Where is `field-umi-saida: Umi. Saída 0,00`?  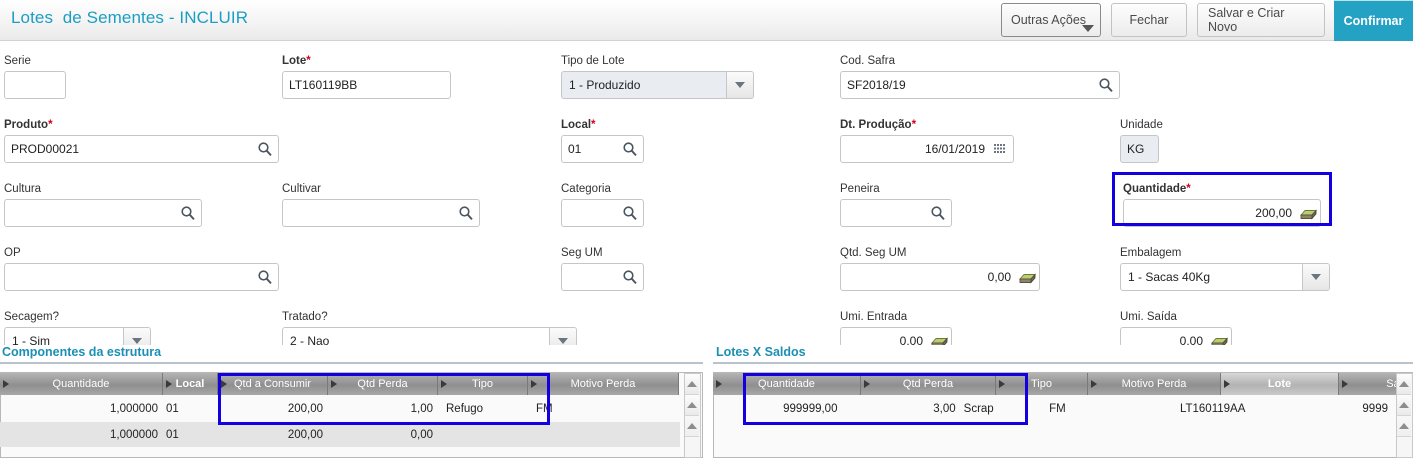 field-umi-saida: Umi. Saída 0,00 is located at coordinates (1176, 328).